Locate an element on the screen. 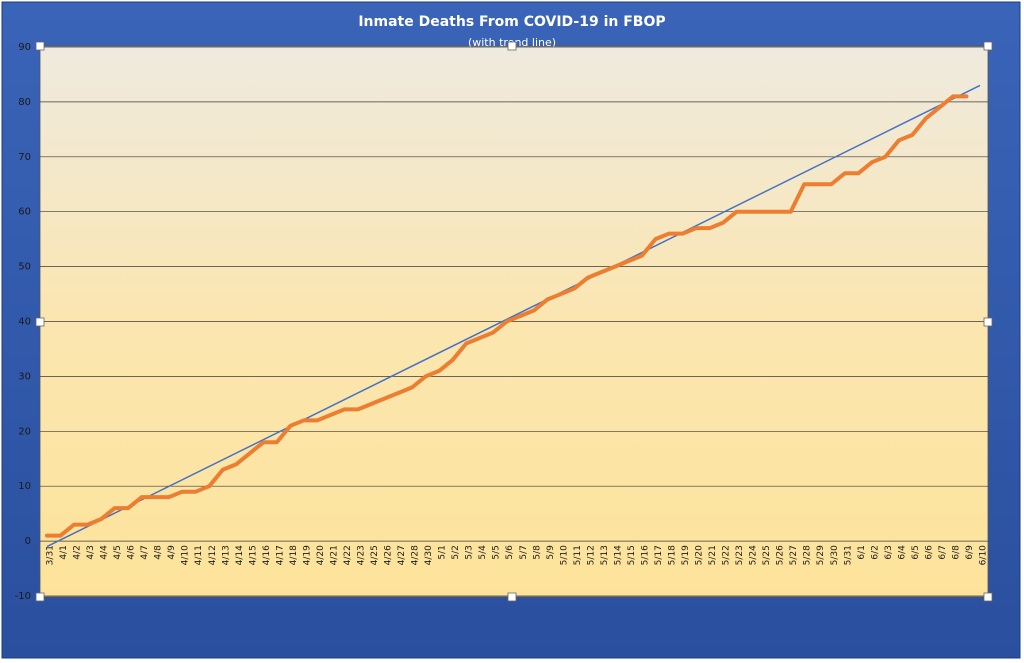 This screenshot has height=663, width=1024. x-tick-label: 5/9 is located at coordinates (551, 552).